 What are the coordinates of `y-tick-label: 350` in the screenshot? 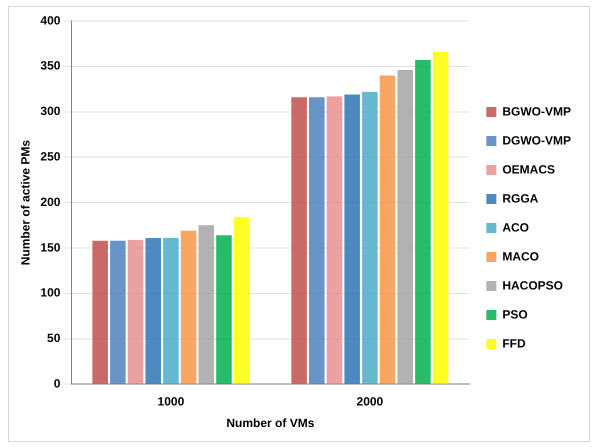 It's located at (50, 65).